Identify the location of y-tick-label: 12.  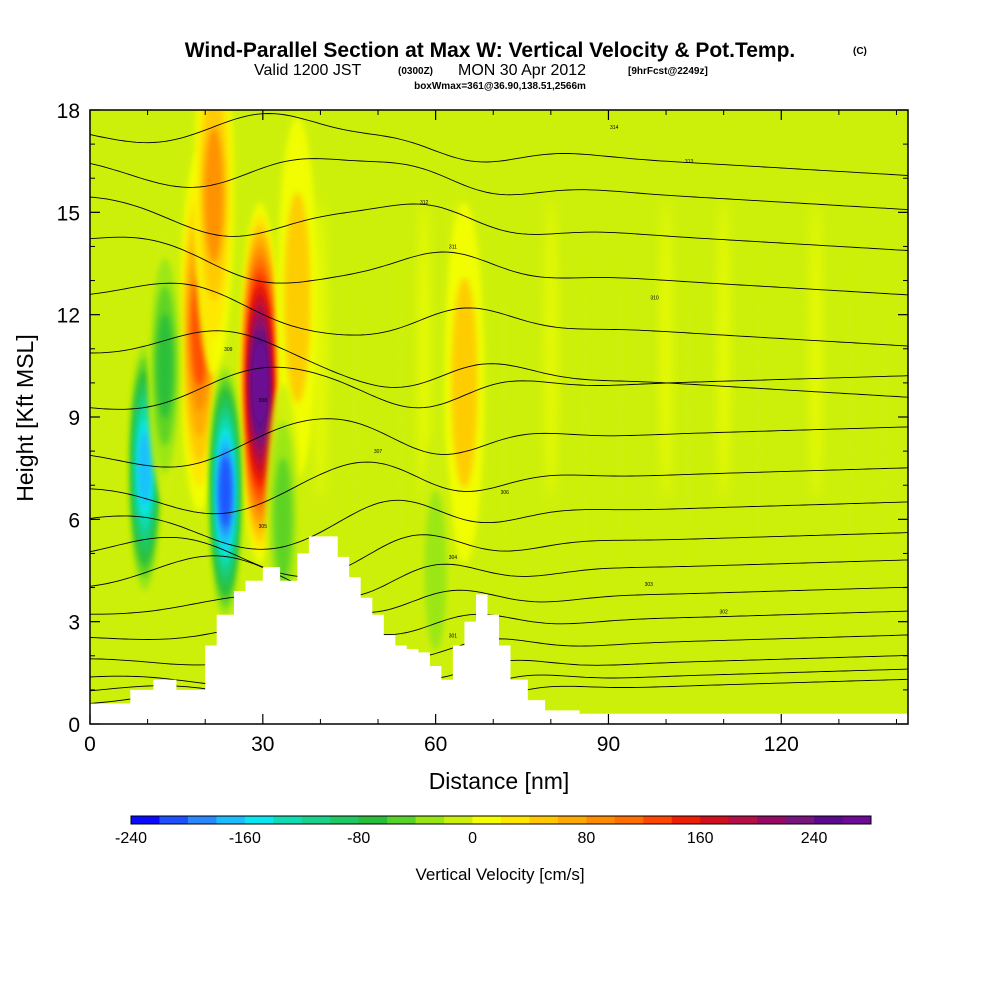
(68, 316).